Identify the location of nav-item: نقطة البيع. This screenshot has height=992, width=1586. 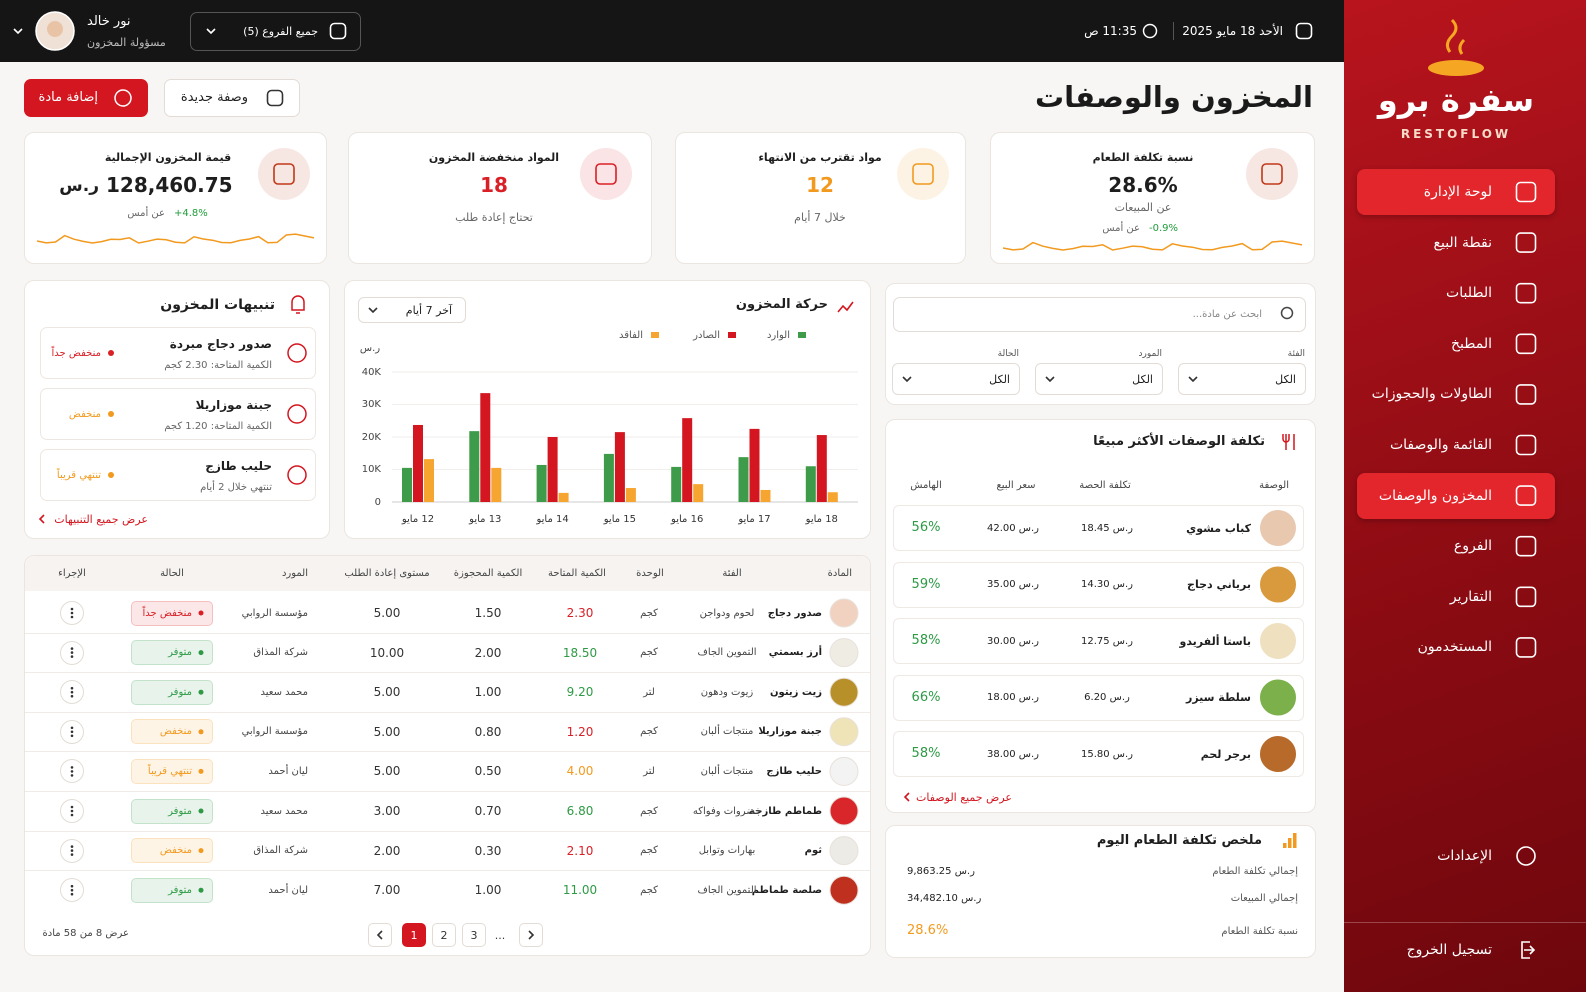
(1462, 242).